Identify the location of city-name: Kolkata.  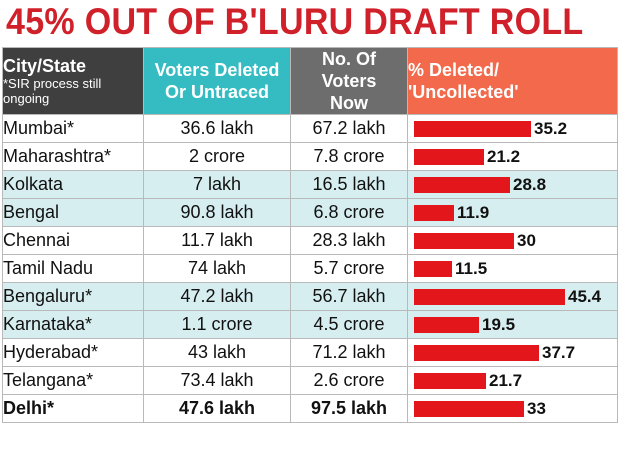
(73, 184).